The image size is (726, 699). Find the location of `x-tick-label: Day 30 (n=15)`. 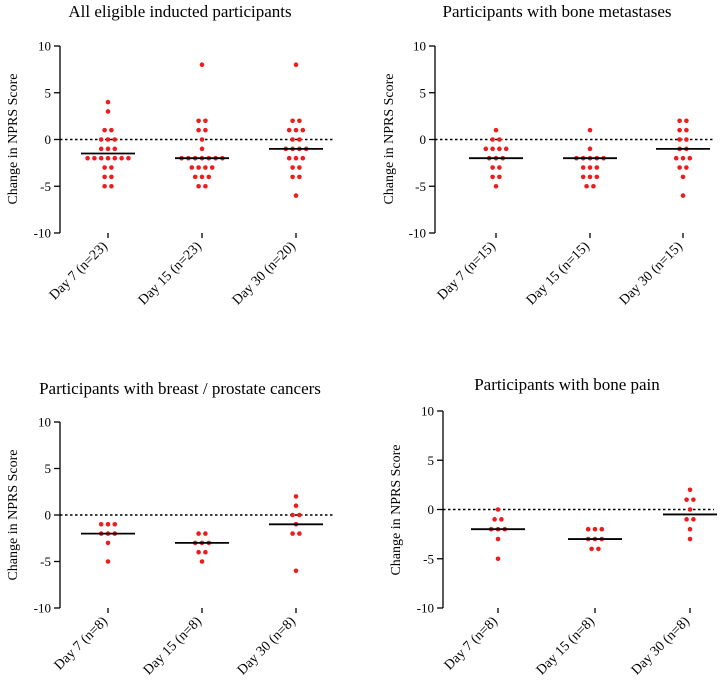

x-tick-label: Day 30 (n=15) is located at coordinates (651, 273).